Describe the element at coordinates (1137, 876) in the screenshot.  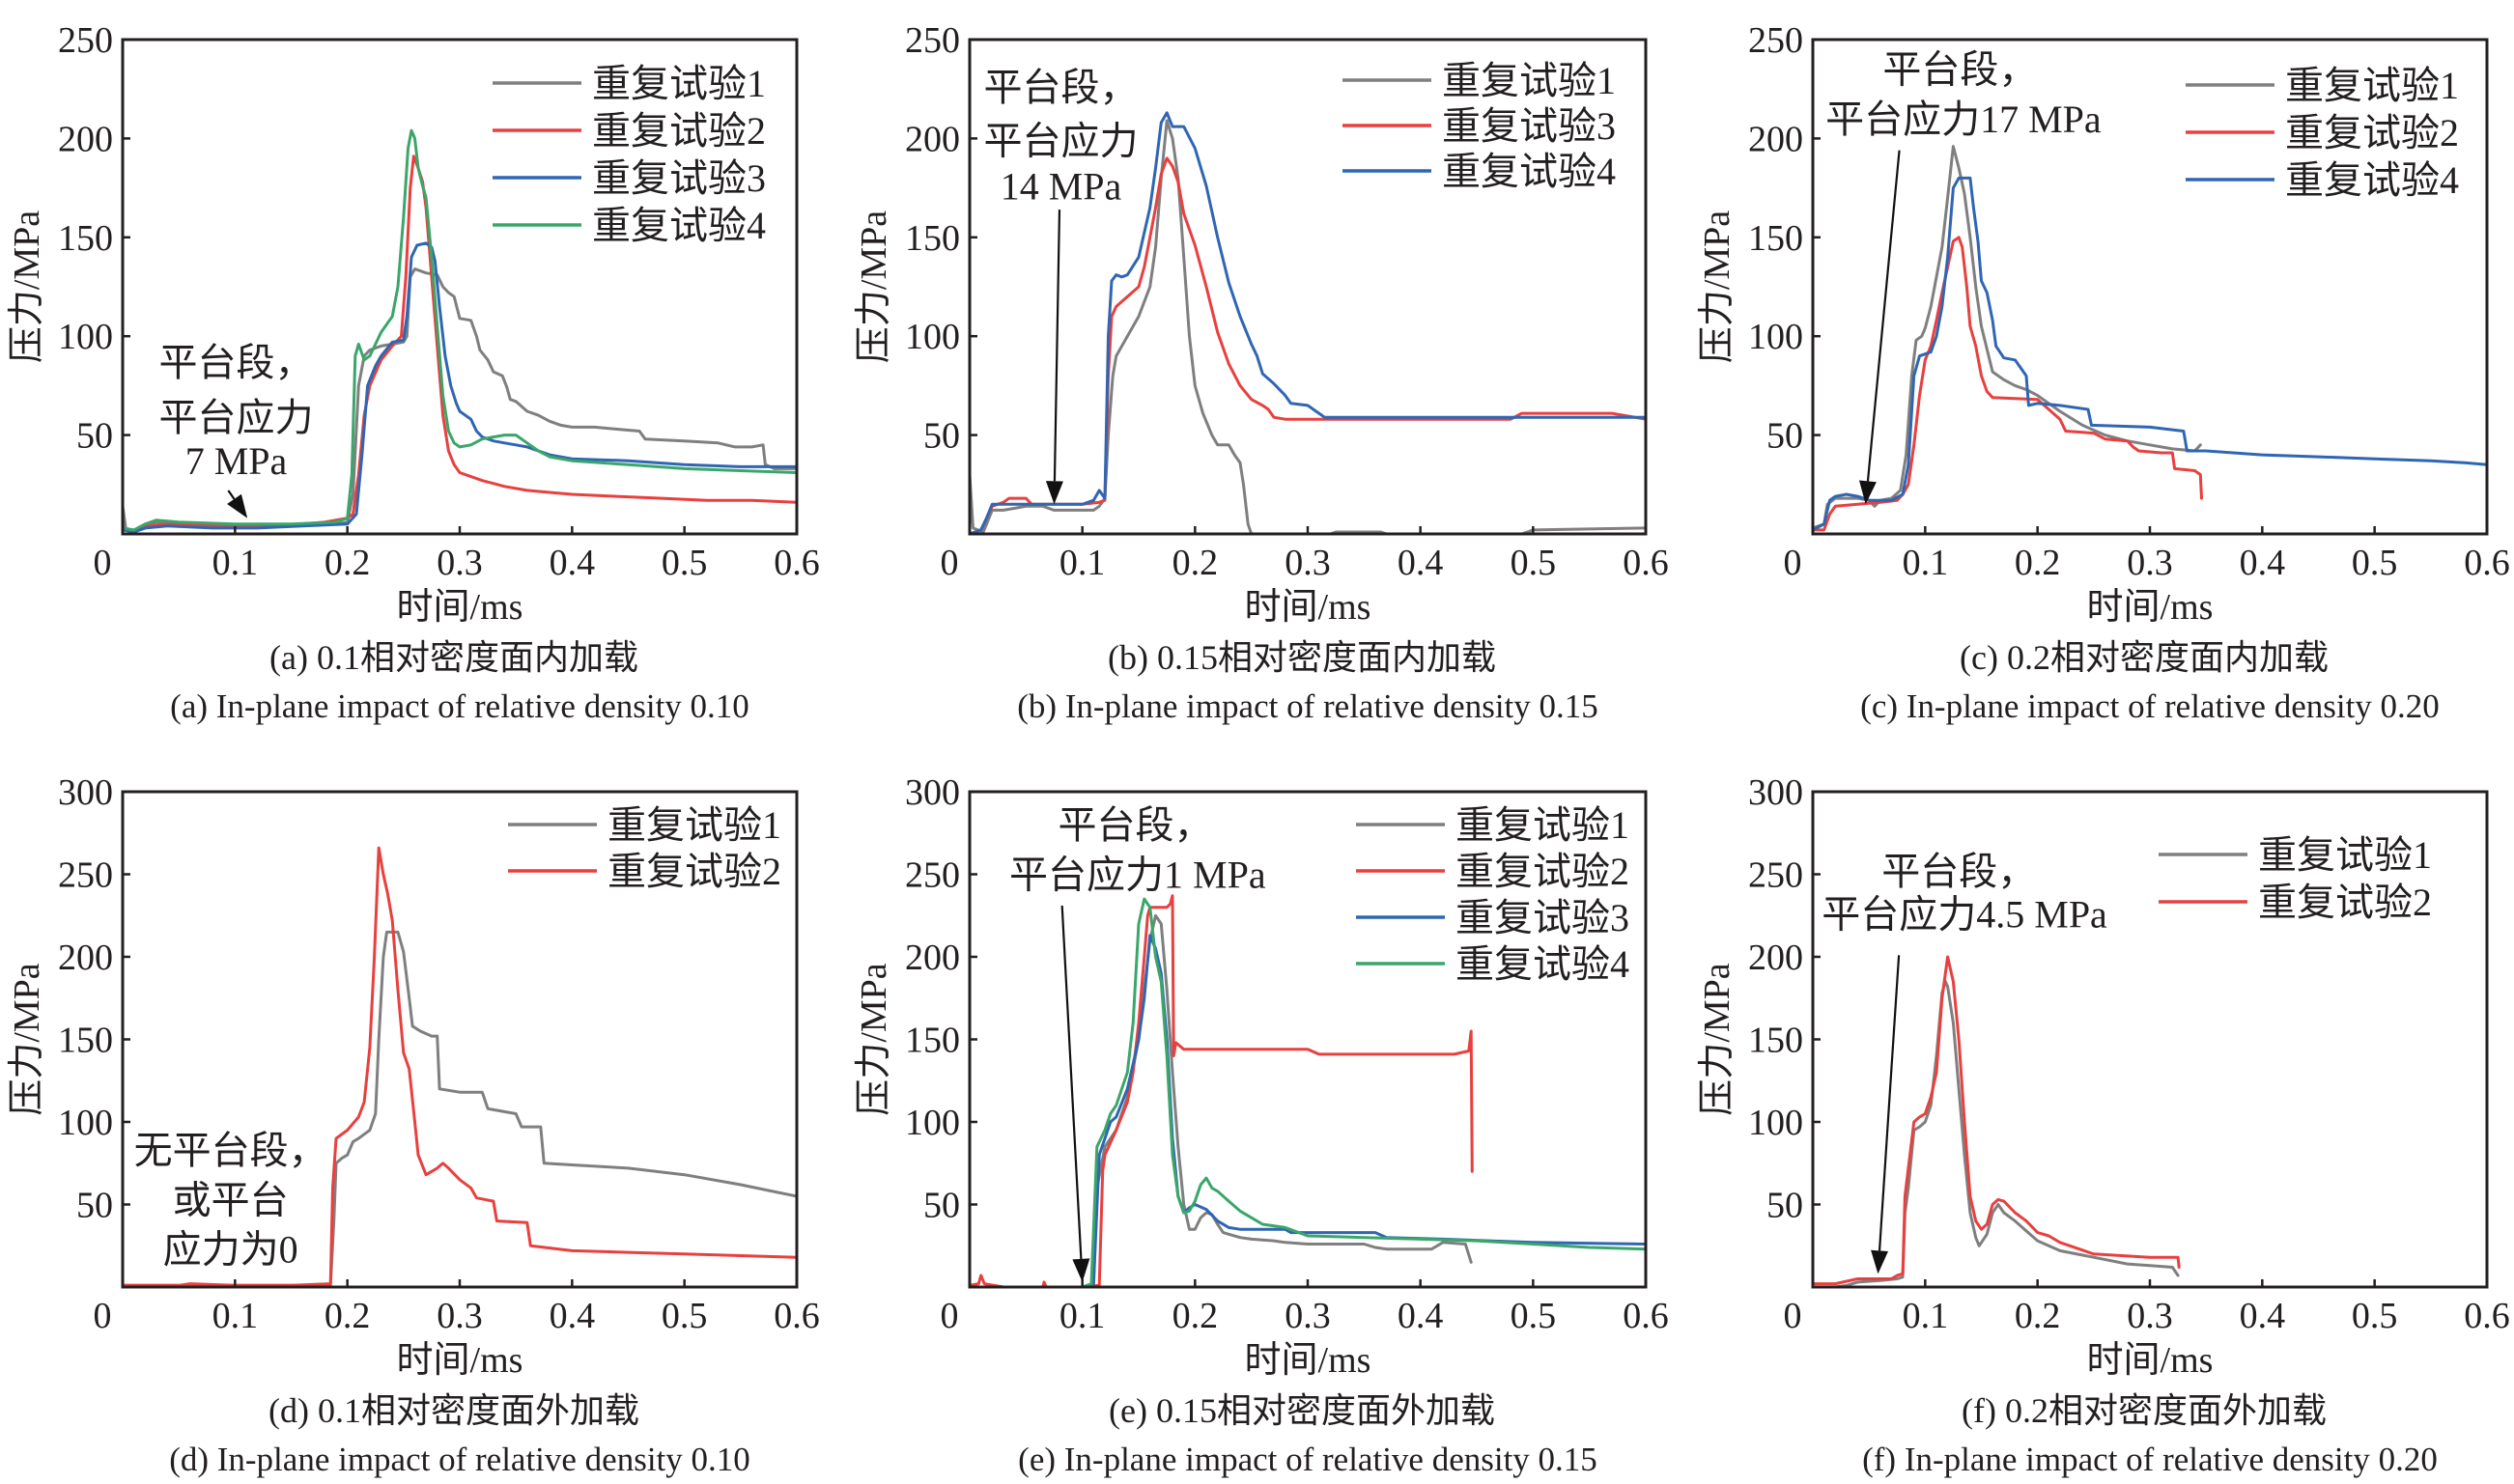
I see `annotation-text: 平台应力1 MPa` at that location.